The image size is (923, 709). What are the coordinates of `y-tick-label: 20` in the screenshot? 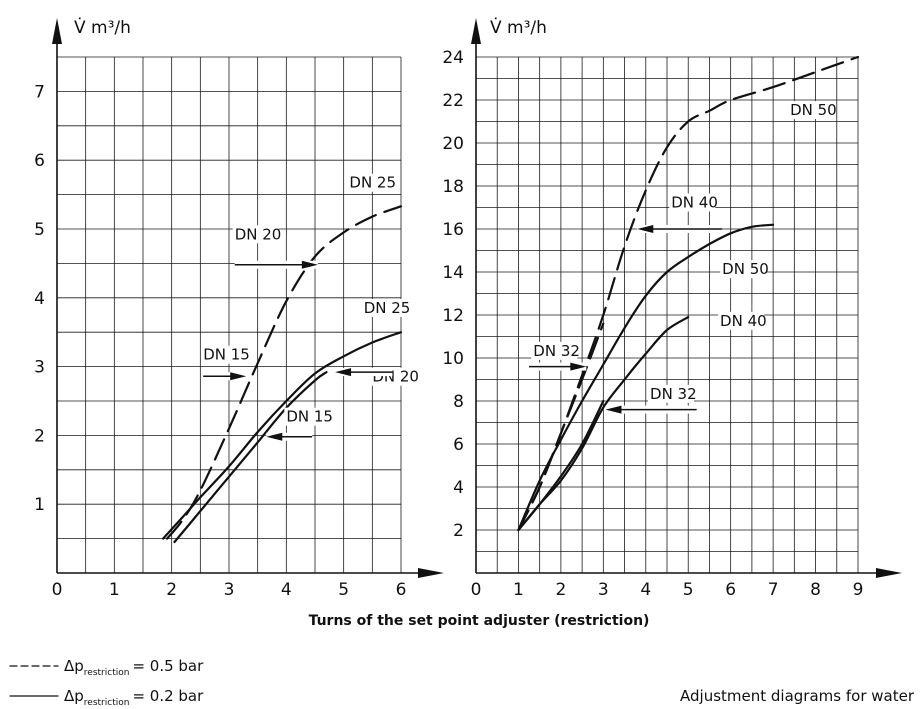 It's located at (453, 144).